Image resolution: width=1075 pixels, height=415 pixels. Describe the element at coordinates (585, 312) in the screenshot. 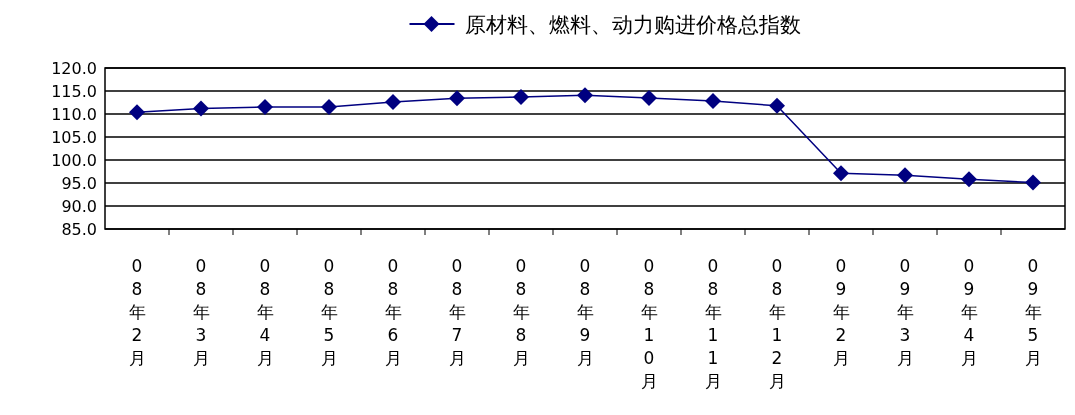

I see `x-tick-label: 08年9月` at that location.